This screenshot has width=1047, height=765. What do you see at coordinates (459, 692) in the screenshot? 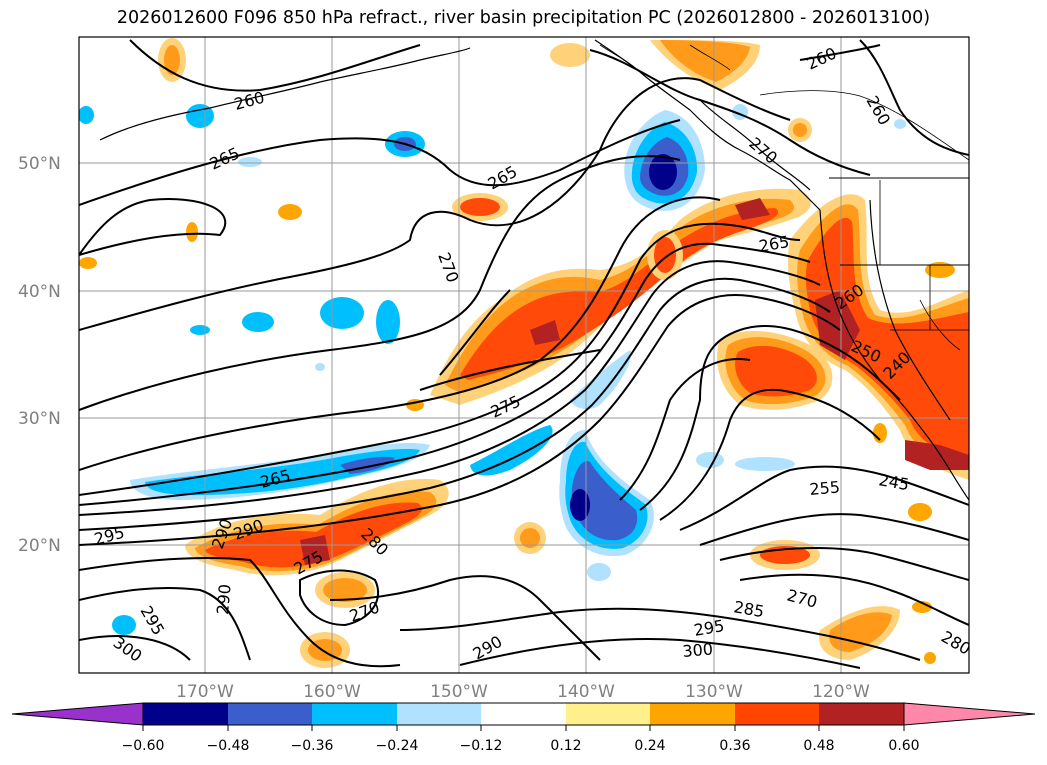
I see `lon-label-150w: 150°W` at bounding box center [459, 692].